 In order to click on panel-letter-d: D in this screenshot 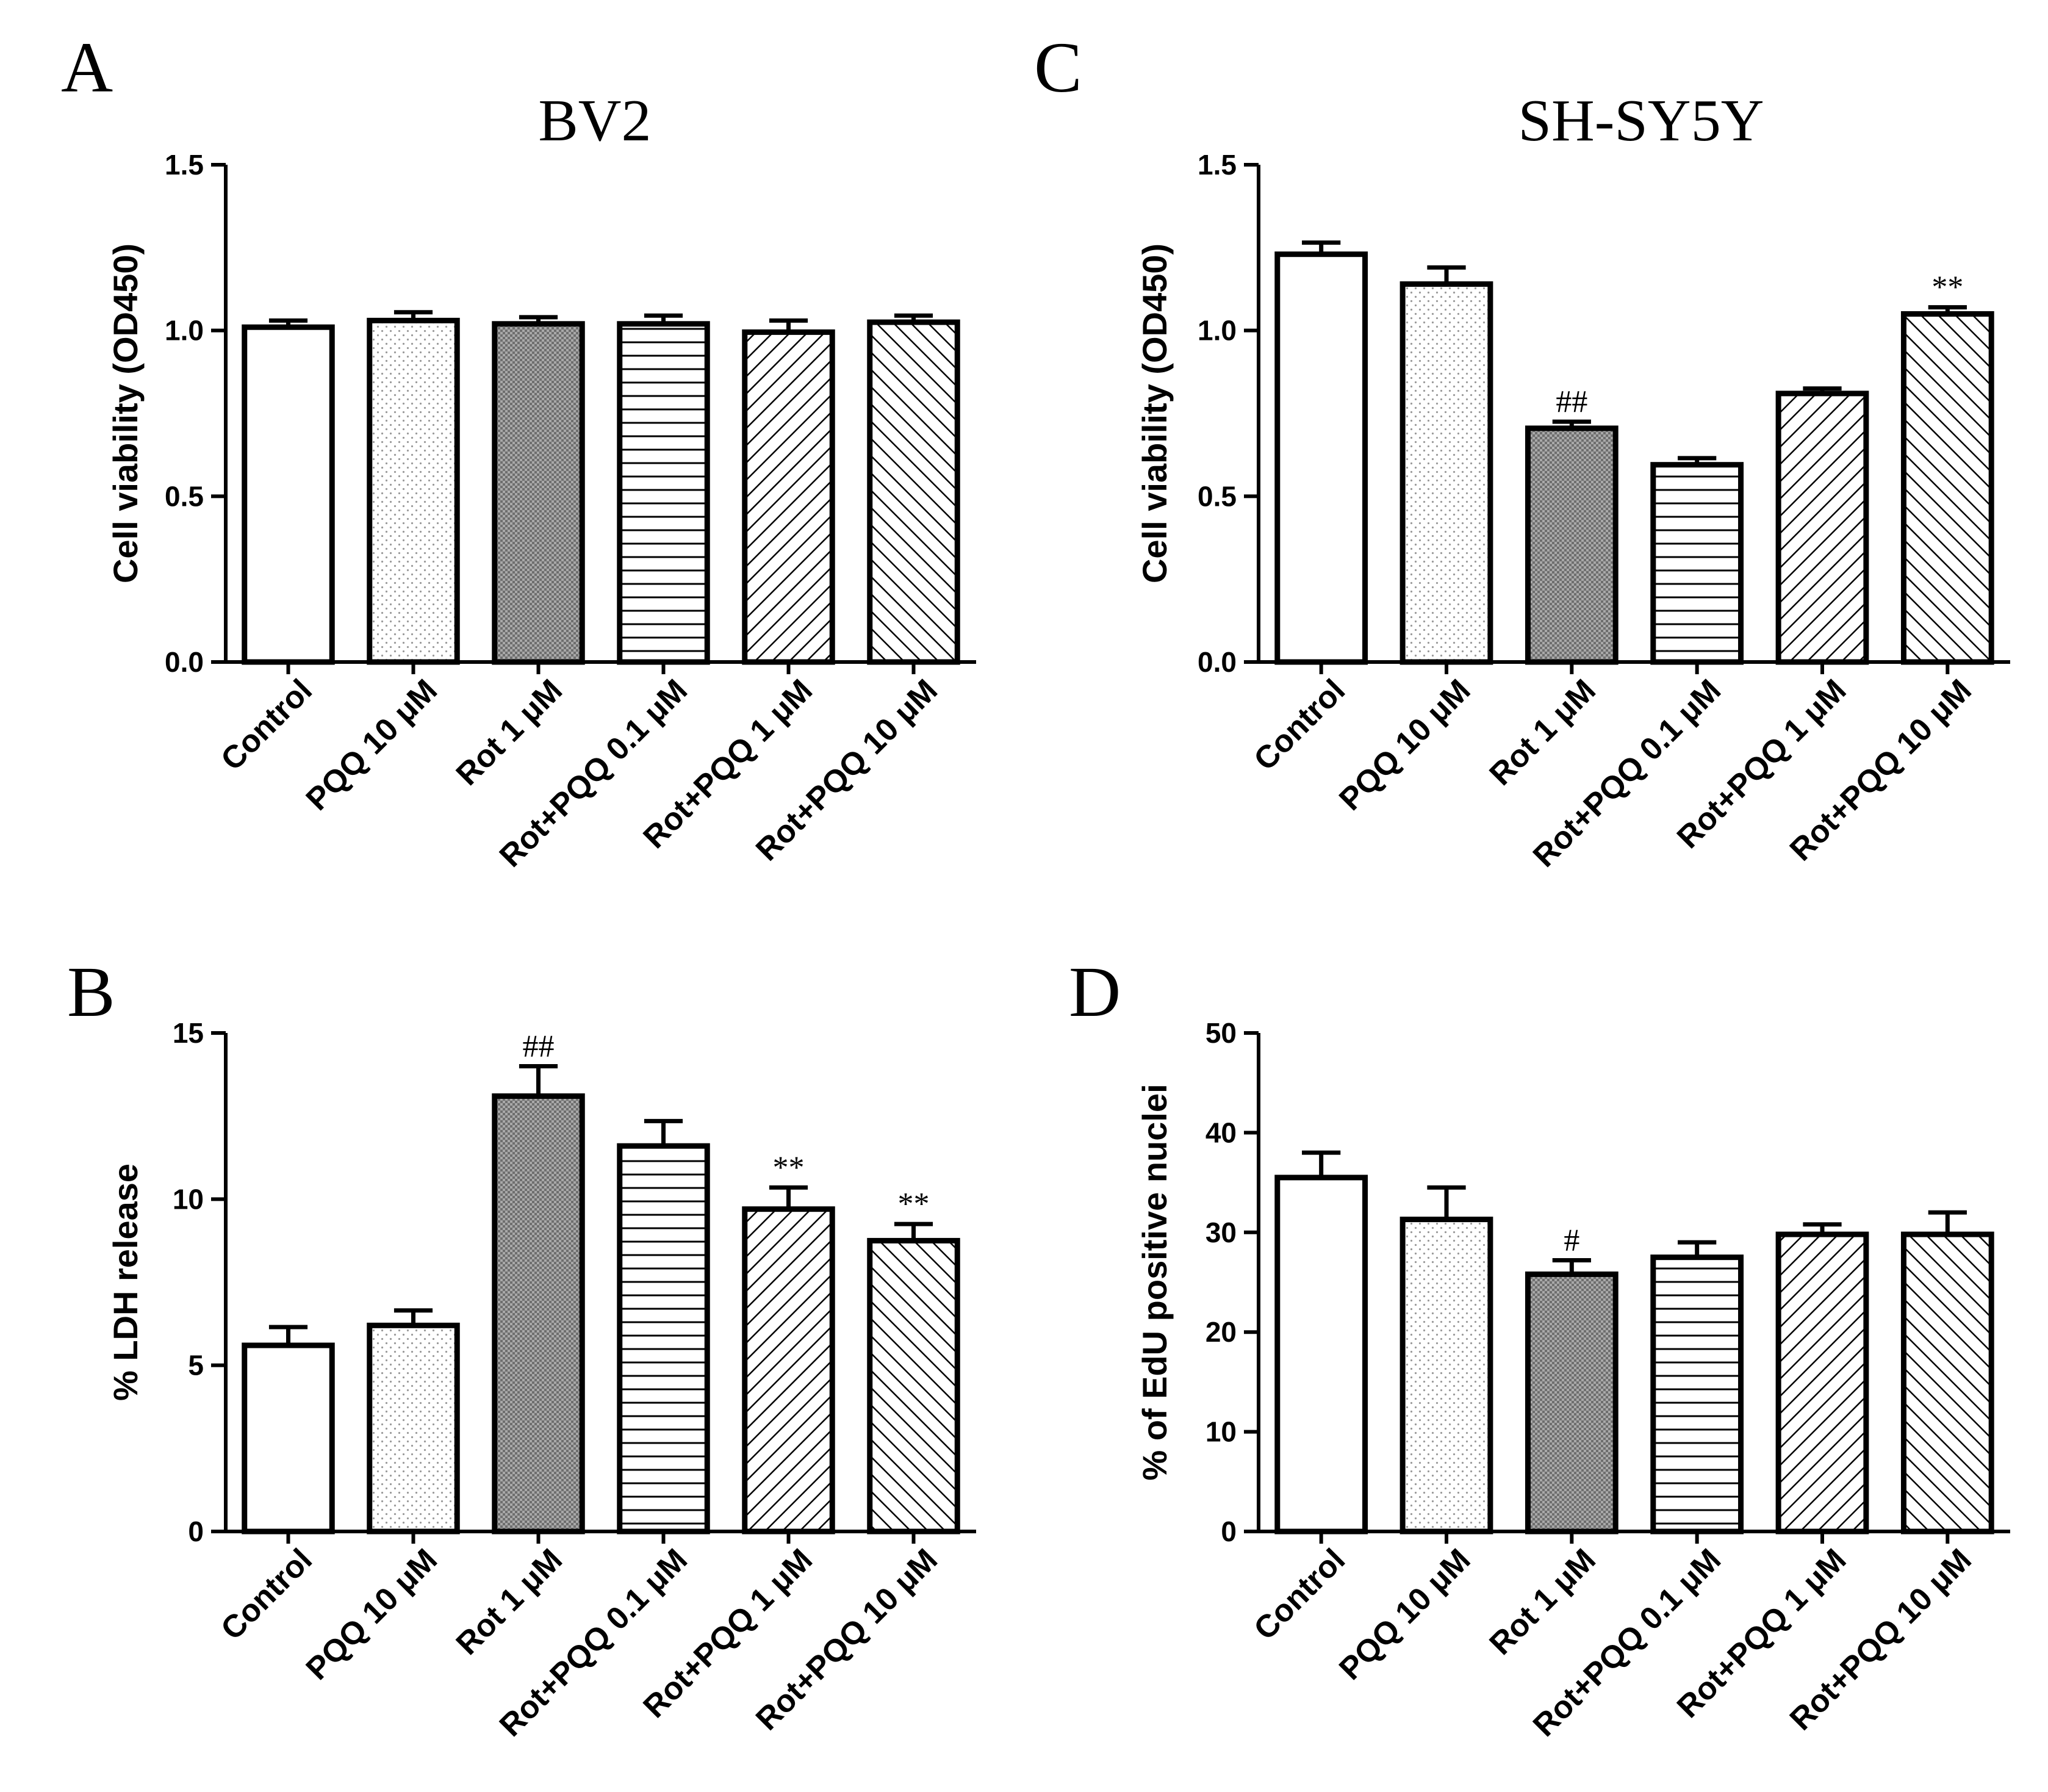, I will do `click(1095, 992)`.